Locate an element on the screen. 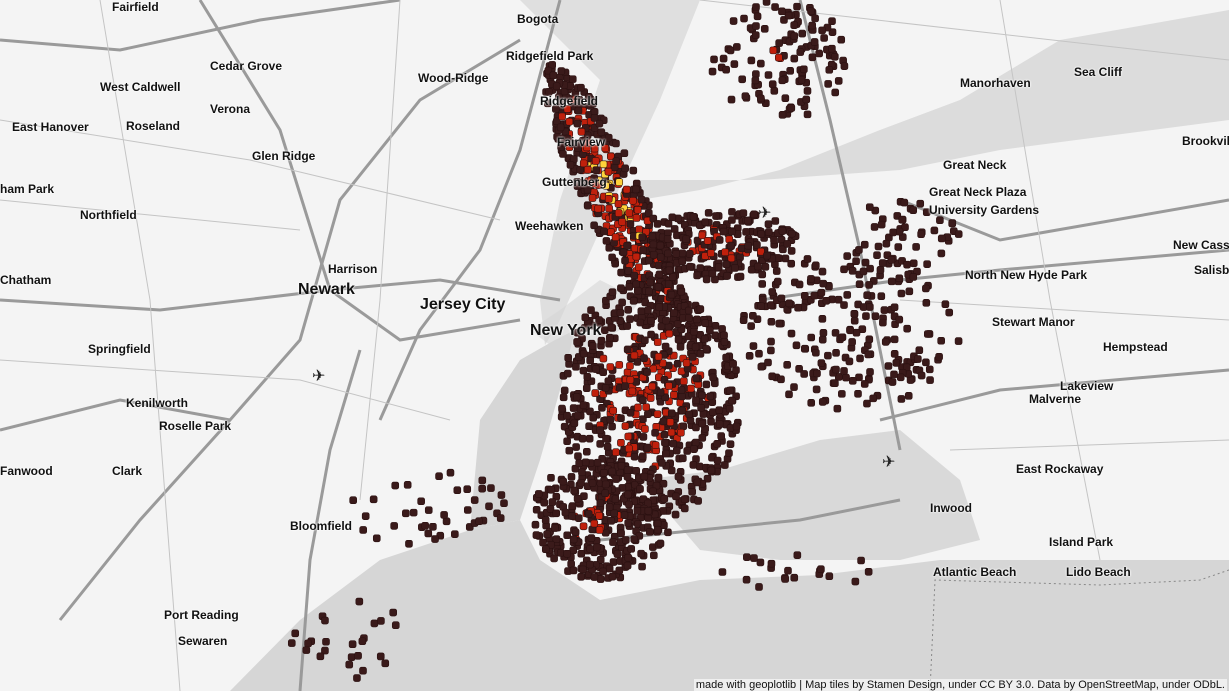 This screenshot has width=1229, height=691. place-label: New York is located at coordinates (566, 330).